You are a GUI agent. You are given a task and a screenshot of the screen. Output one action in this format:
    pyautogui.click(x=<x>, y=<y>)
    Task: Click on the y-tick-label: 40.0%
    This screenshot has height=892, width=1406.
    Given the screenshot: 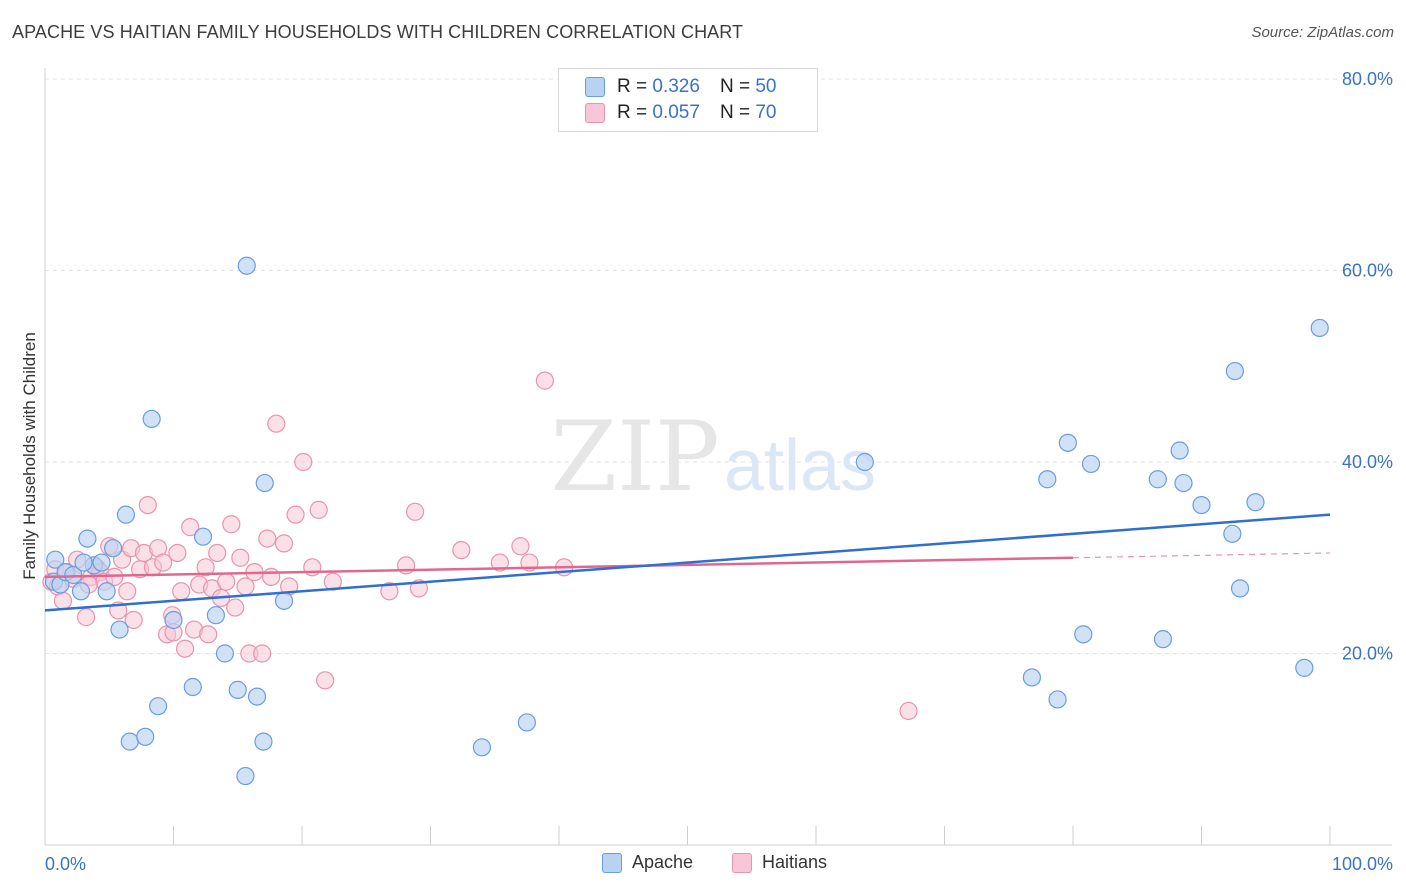 What is the action you would take?
    pyautogui.click(x=1367, y=462)
    